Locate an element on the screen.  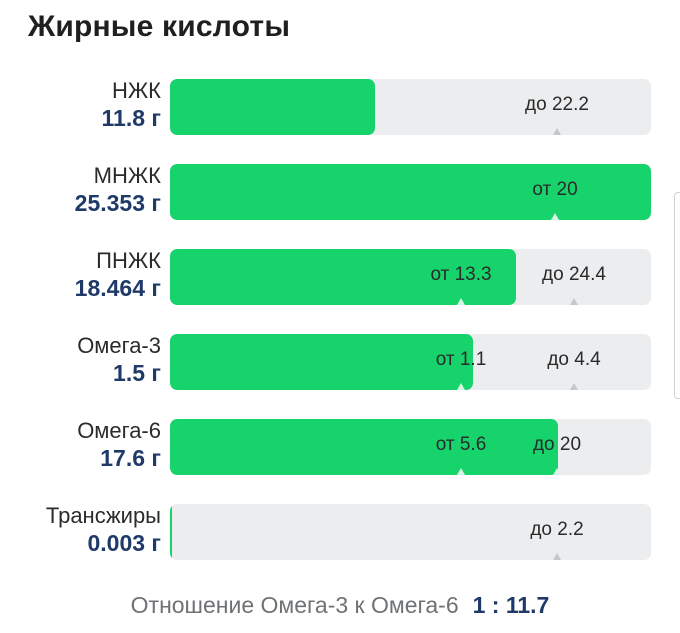
reference-marker-label: от 5.6 is located at coordinates (461, 444).